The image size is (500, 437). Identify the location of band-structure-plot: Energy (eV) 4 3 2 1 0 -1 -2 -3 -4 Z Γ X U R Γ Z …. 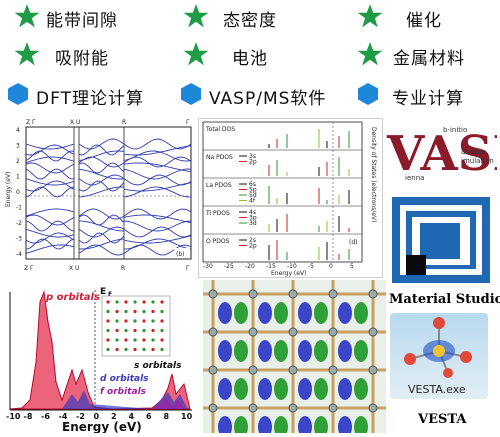
(98, 197).